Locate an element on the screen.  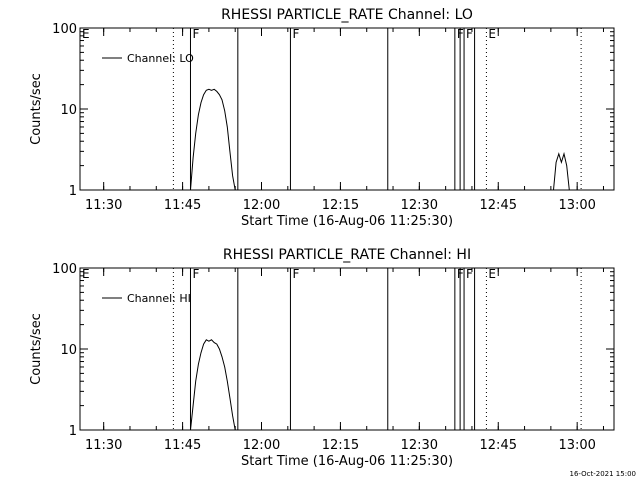
footer-timestamp: 16-Oct-2021 15:00 is located at coordinates (603, 474).